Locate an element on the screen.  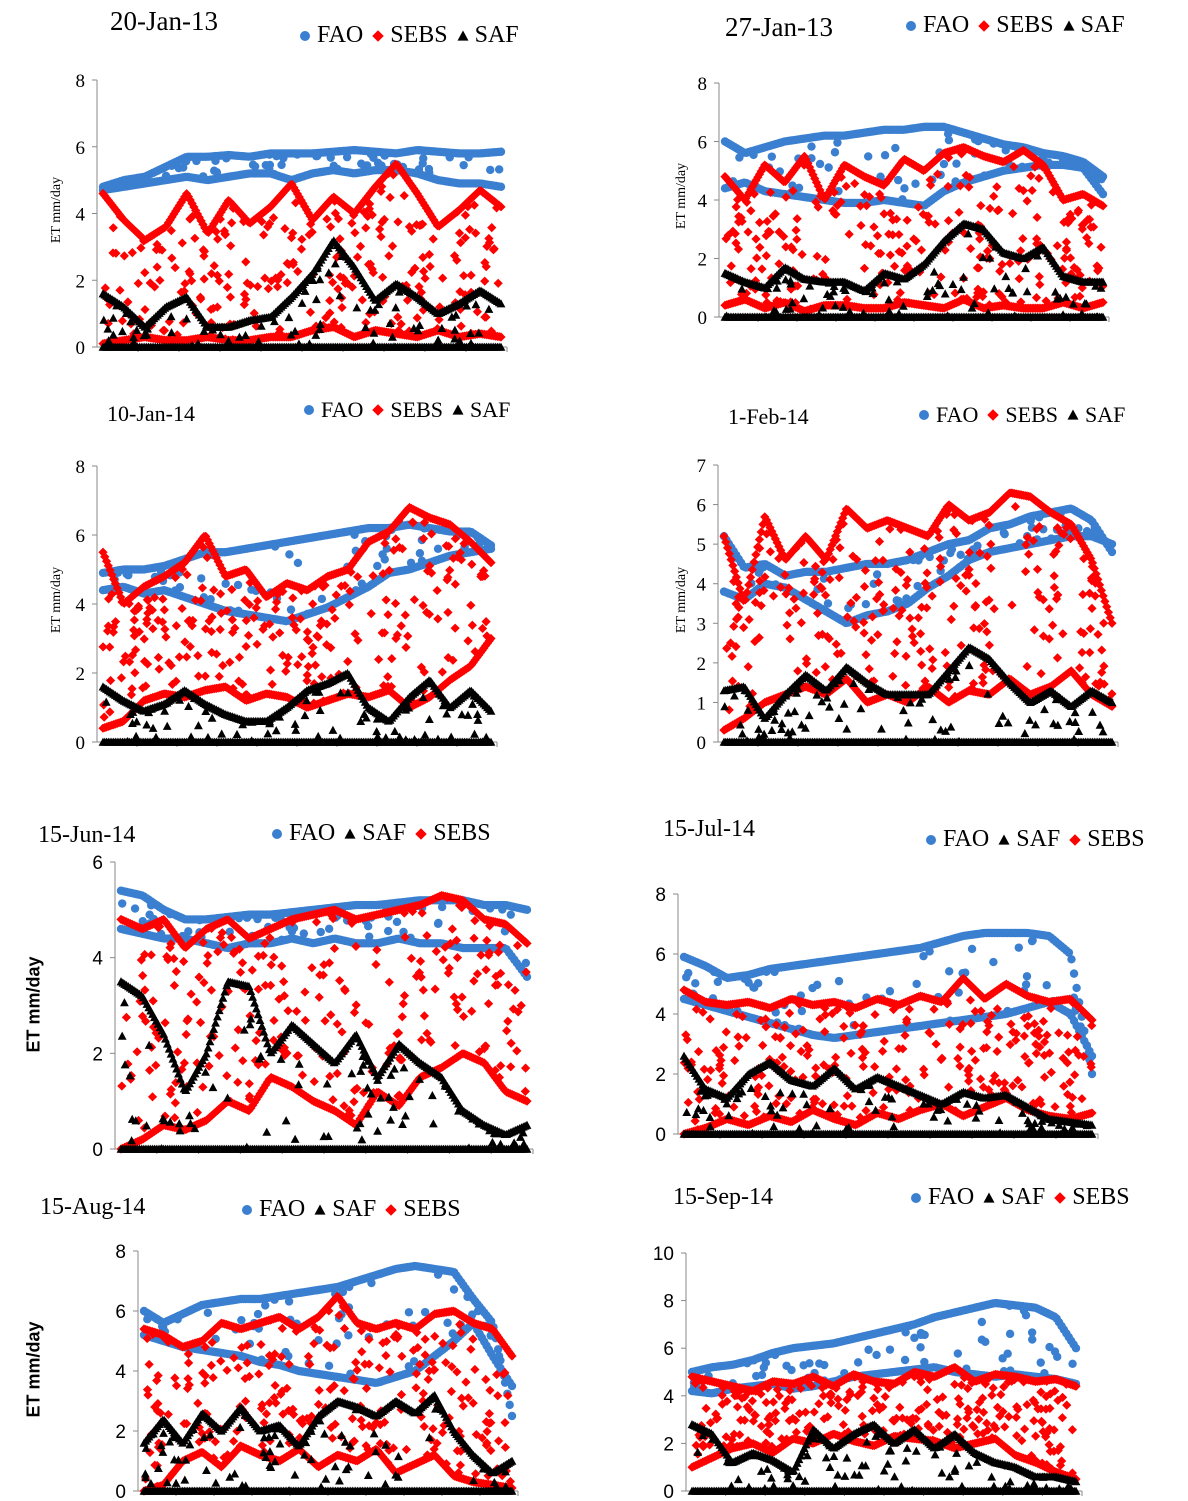
legend-item-fao: FAO is located at coordinates (330, 35).